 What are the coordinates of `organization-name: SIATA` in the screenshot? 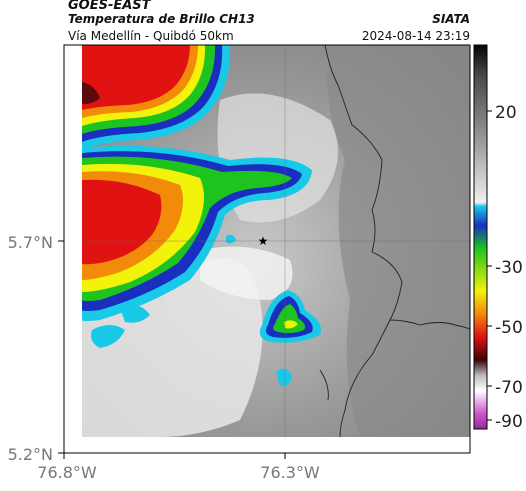 It's located at (451, 19).